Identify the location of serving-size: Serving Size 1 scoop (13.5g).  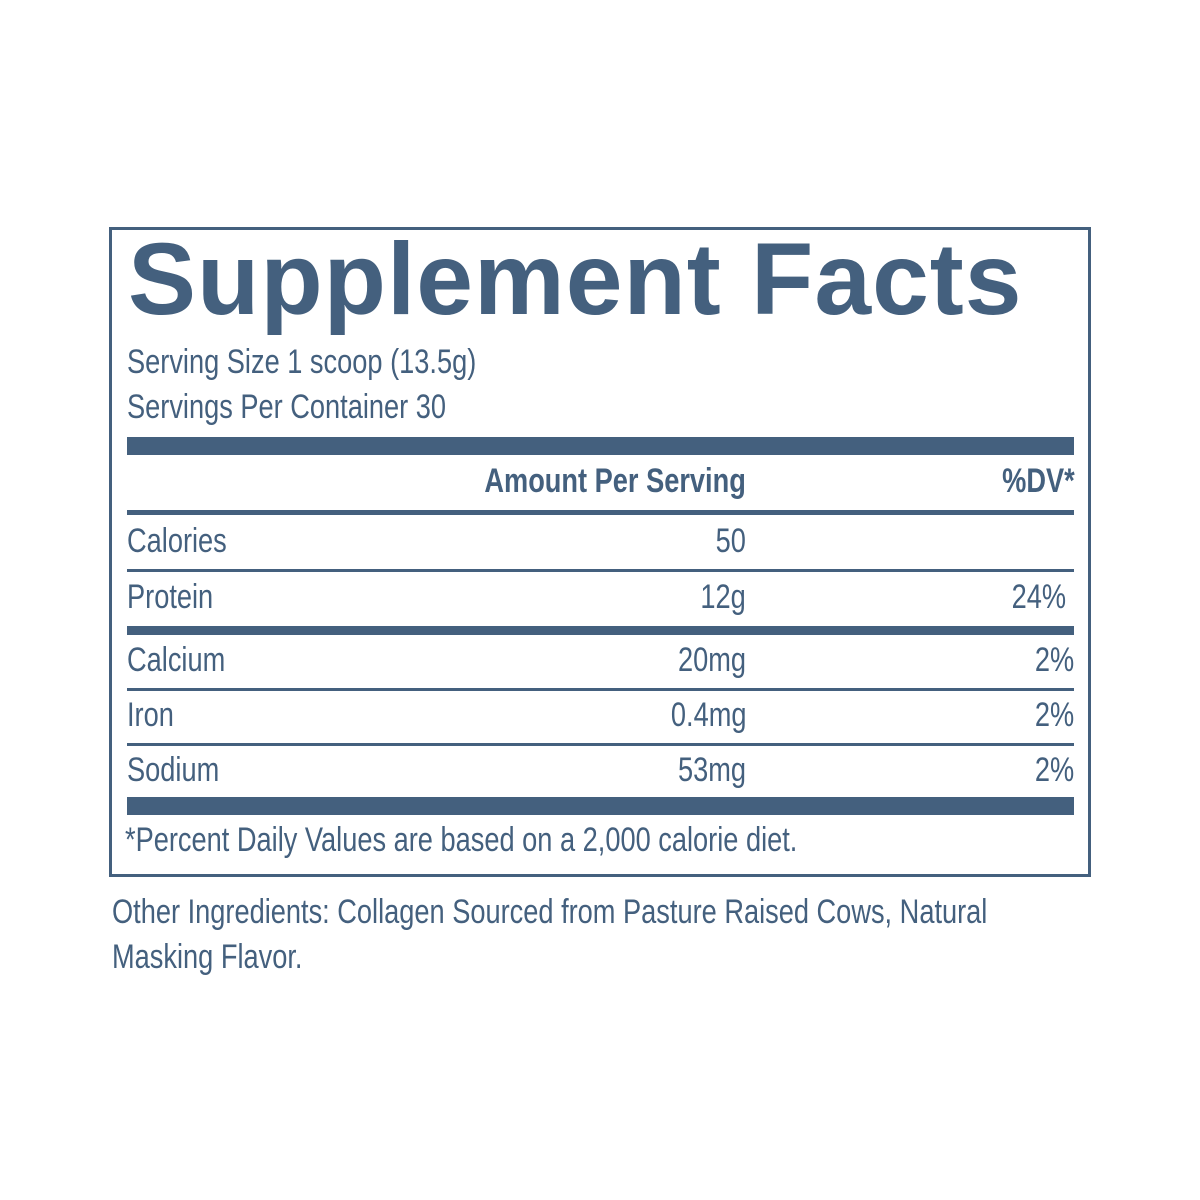
(302, 362).